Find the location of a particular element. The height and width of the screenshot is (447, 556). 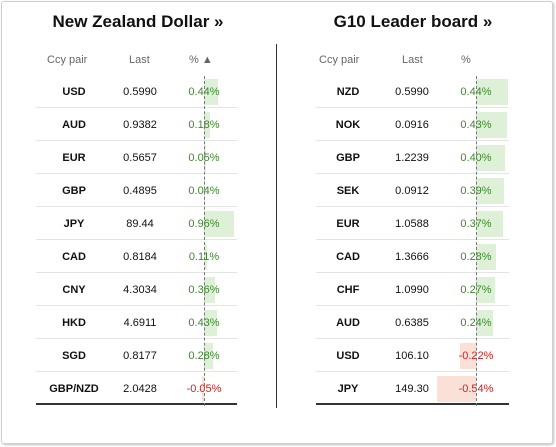

last-price: 1.2239 is located at coordinates (412, 158).